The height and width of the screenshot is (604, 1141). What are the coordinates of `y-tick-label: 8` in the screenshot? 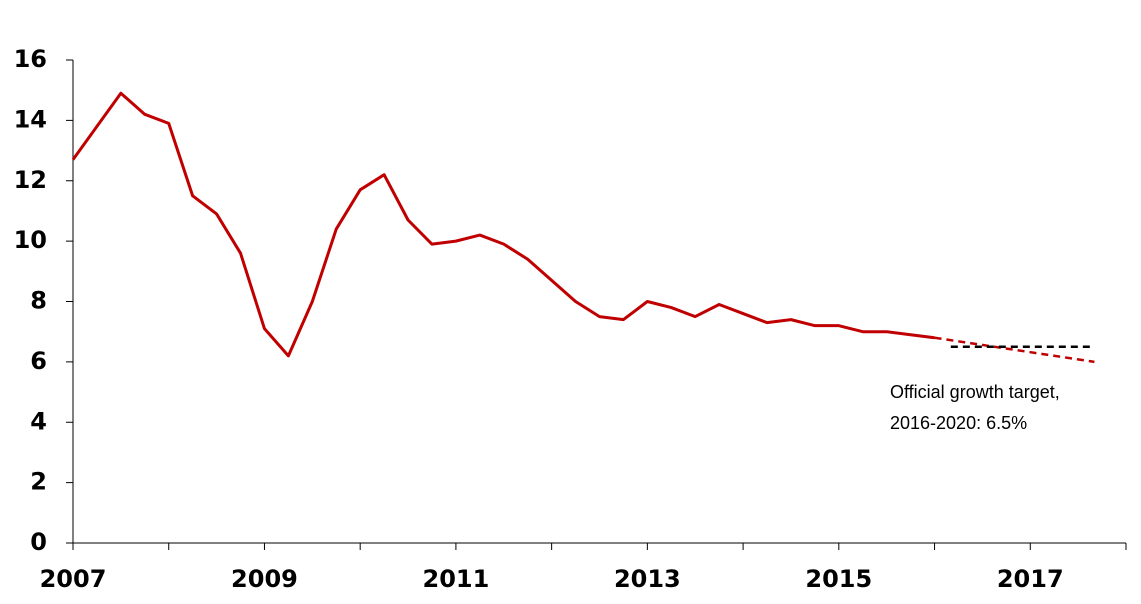 It's located at (38, 301).